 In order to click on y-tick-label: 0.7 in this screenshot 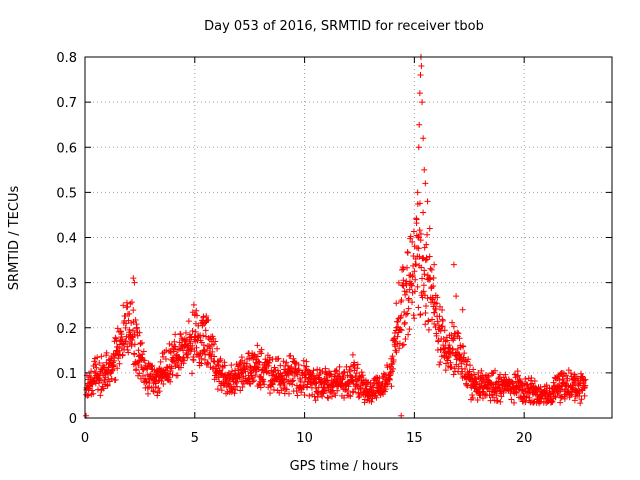, I will do `click(66, 103)`.